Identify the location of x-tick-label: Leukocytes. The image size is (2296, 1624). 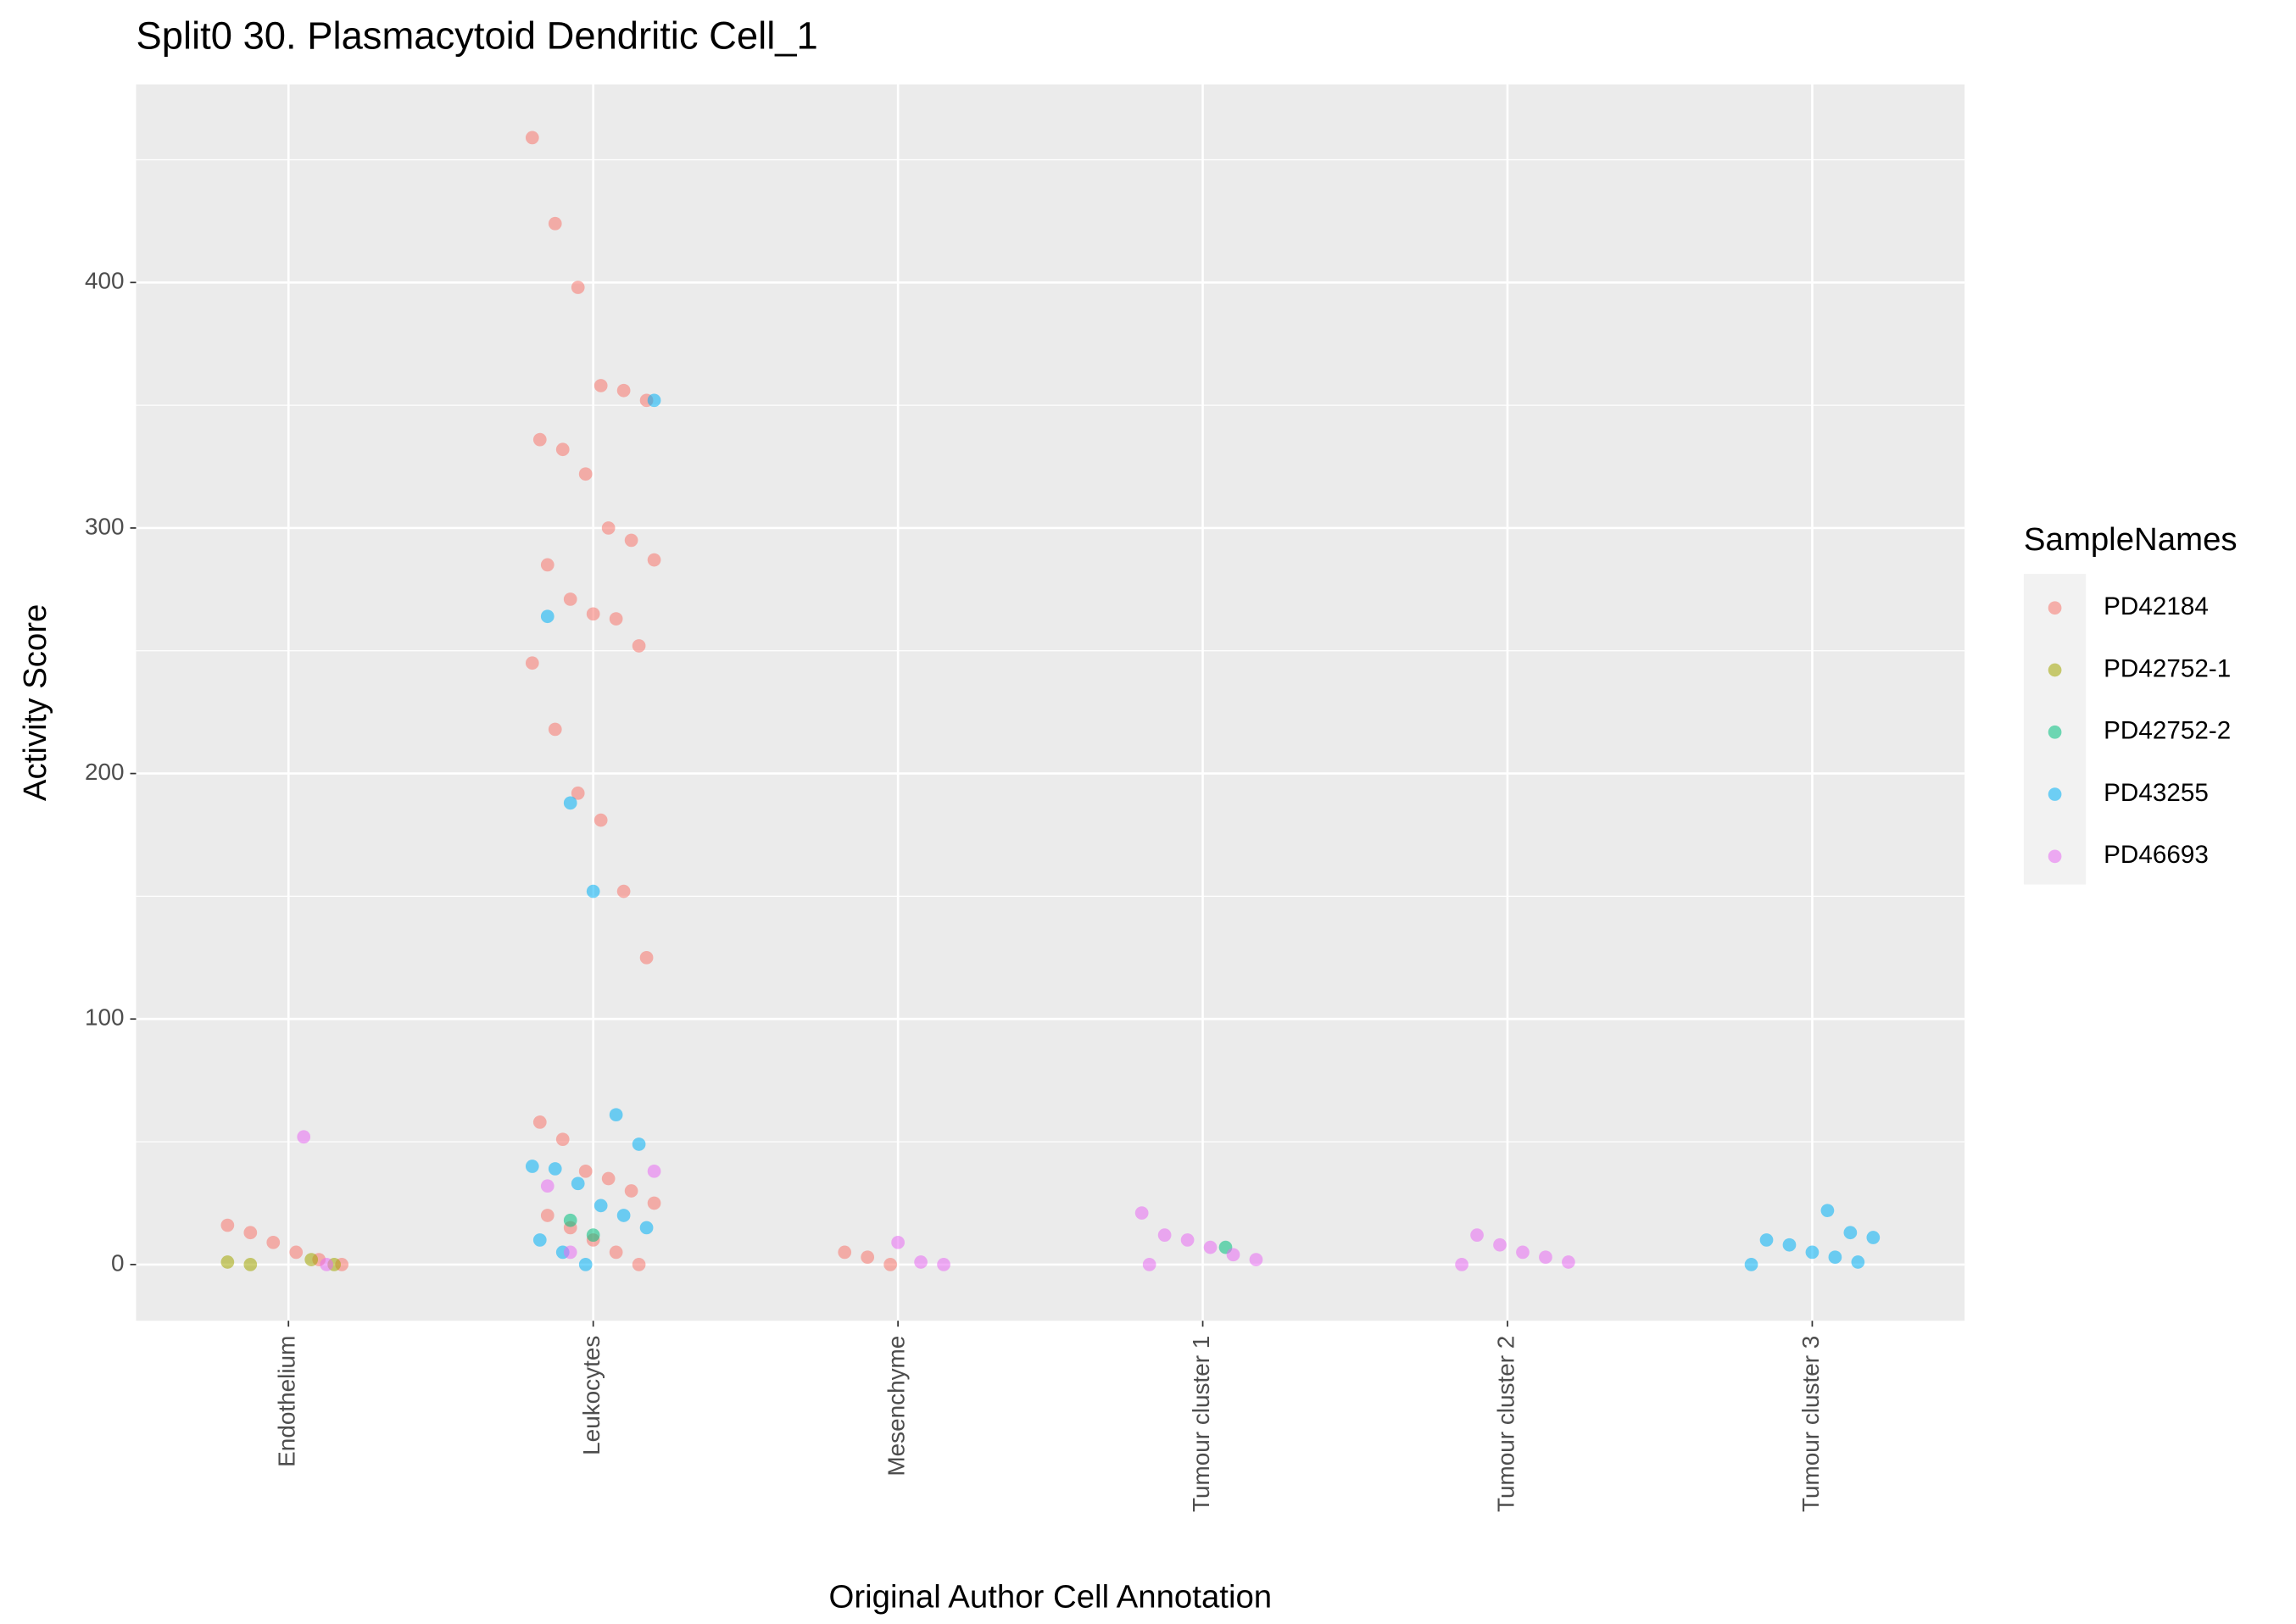
(591, 1395).